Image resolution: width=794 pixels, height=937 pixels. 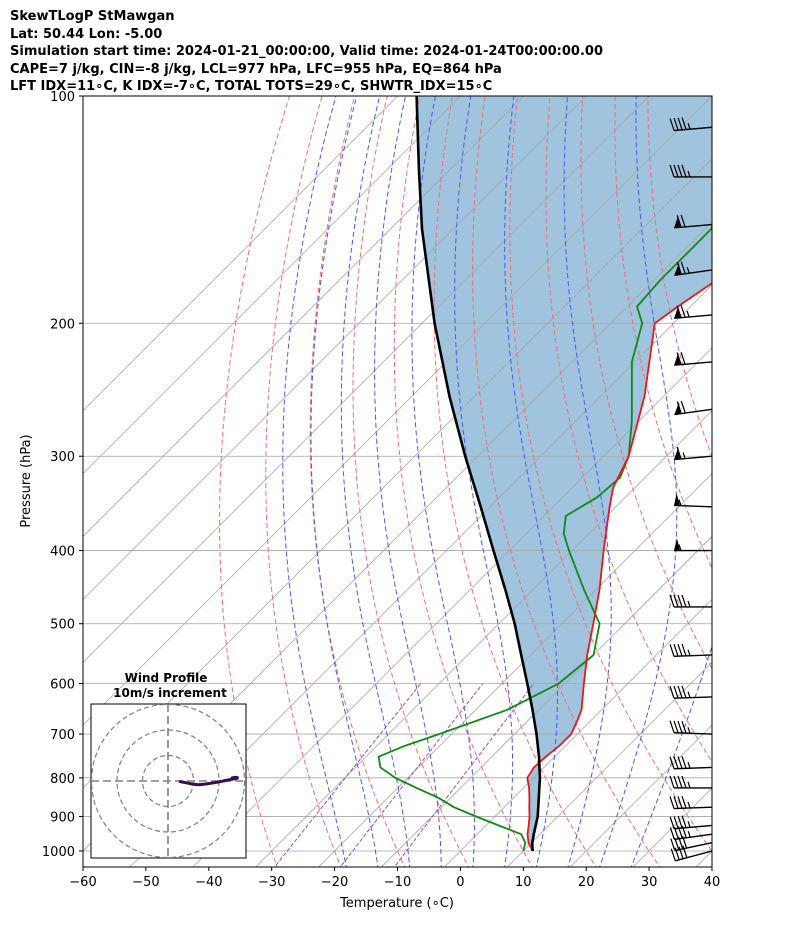 What do you see at coordinates (62, 457) in the screenshot?
I see `y-tick-label: 300` at bounding box center [62, 457].